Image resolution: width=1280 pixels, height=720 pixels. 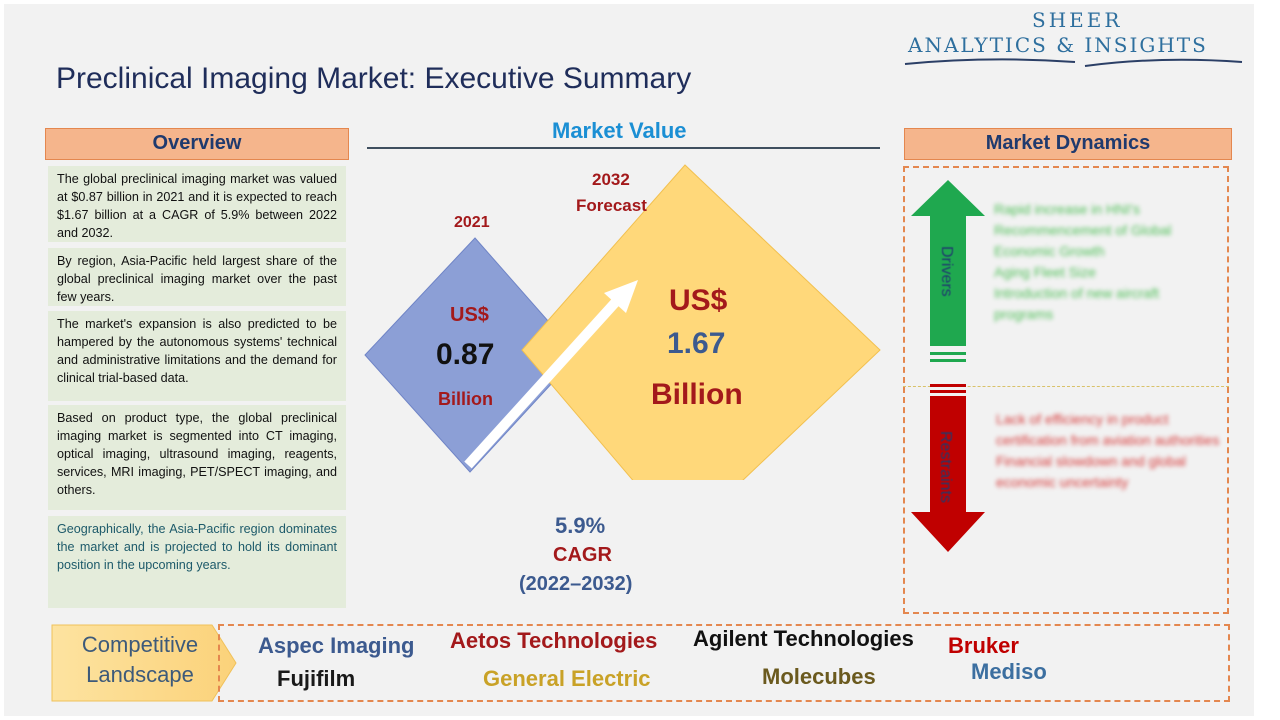 I want to click on company-name: General Electric, so click(x=567, y=678).